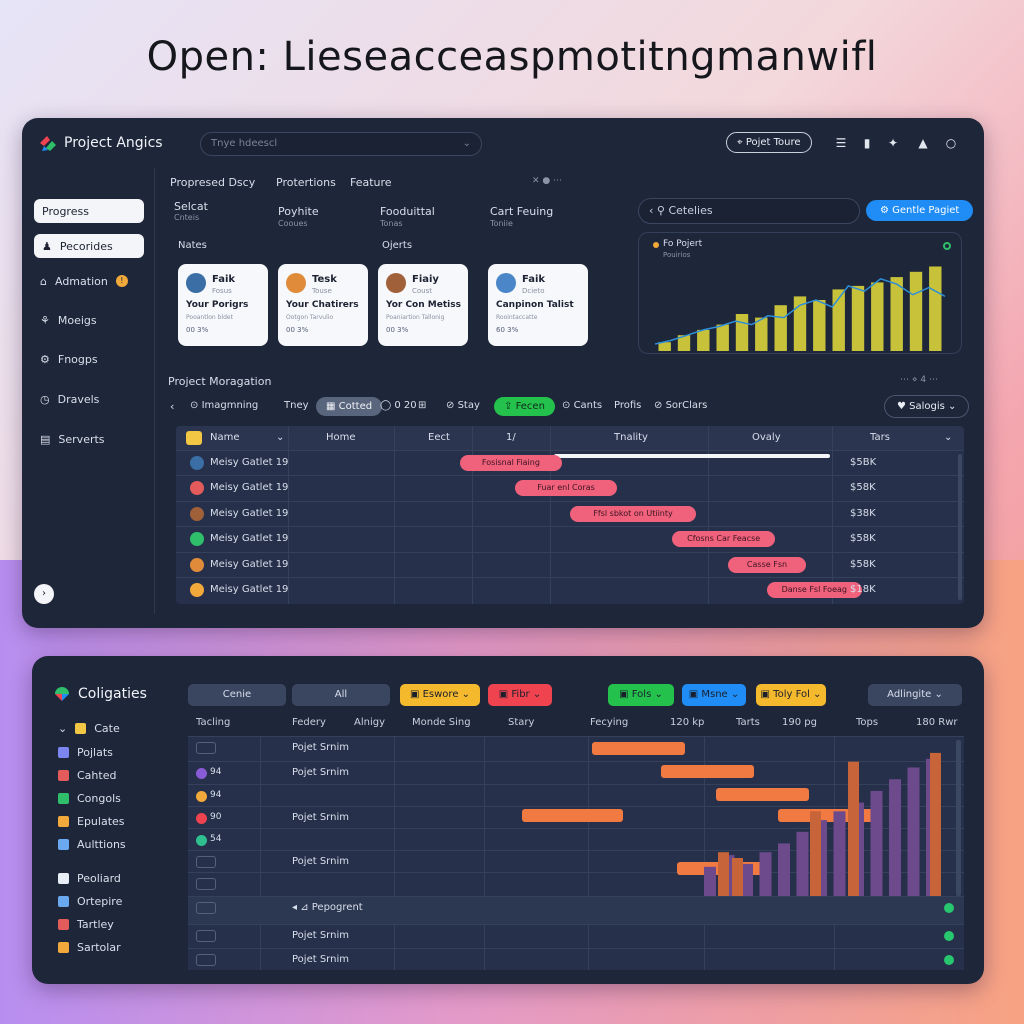  What do you see at coordinates (422, 405) in the screenshot?
I see `grid-icon: ⊞` at bounding box center [422, 405].